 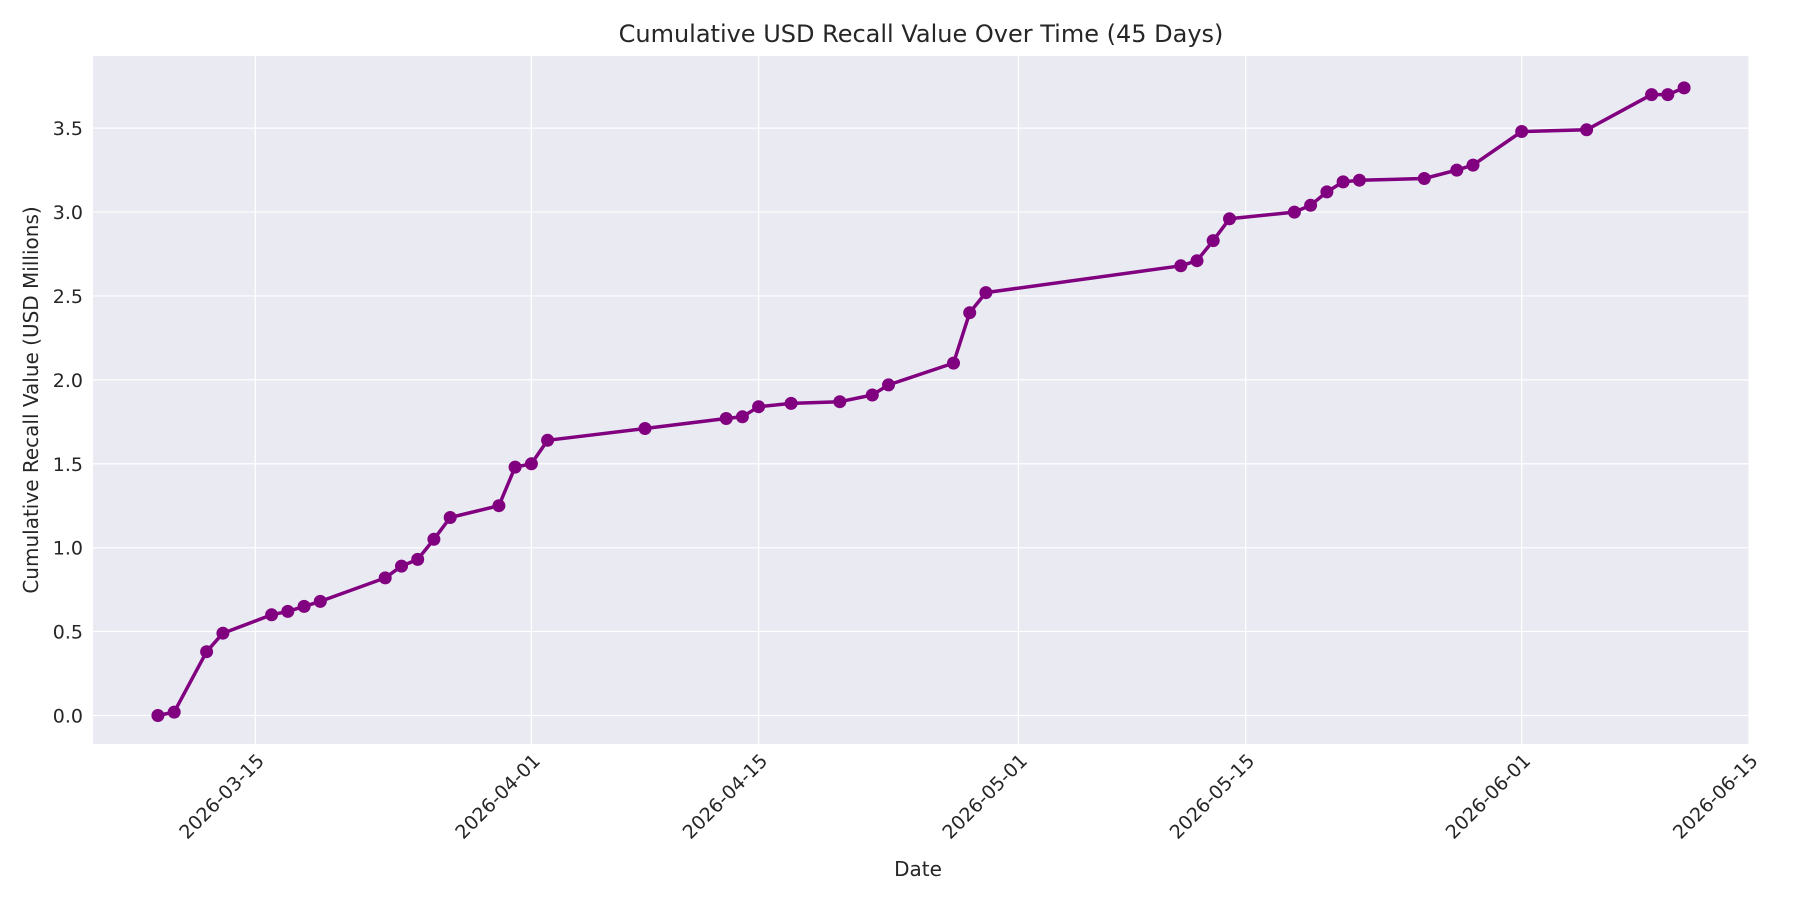 What do you see at coordinates (68, 213) in the screenshot?
I see `y-tick-label: 3.0` at bounding box center [68, 213].